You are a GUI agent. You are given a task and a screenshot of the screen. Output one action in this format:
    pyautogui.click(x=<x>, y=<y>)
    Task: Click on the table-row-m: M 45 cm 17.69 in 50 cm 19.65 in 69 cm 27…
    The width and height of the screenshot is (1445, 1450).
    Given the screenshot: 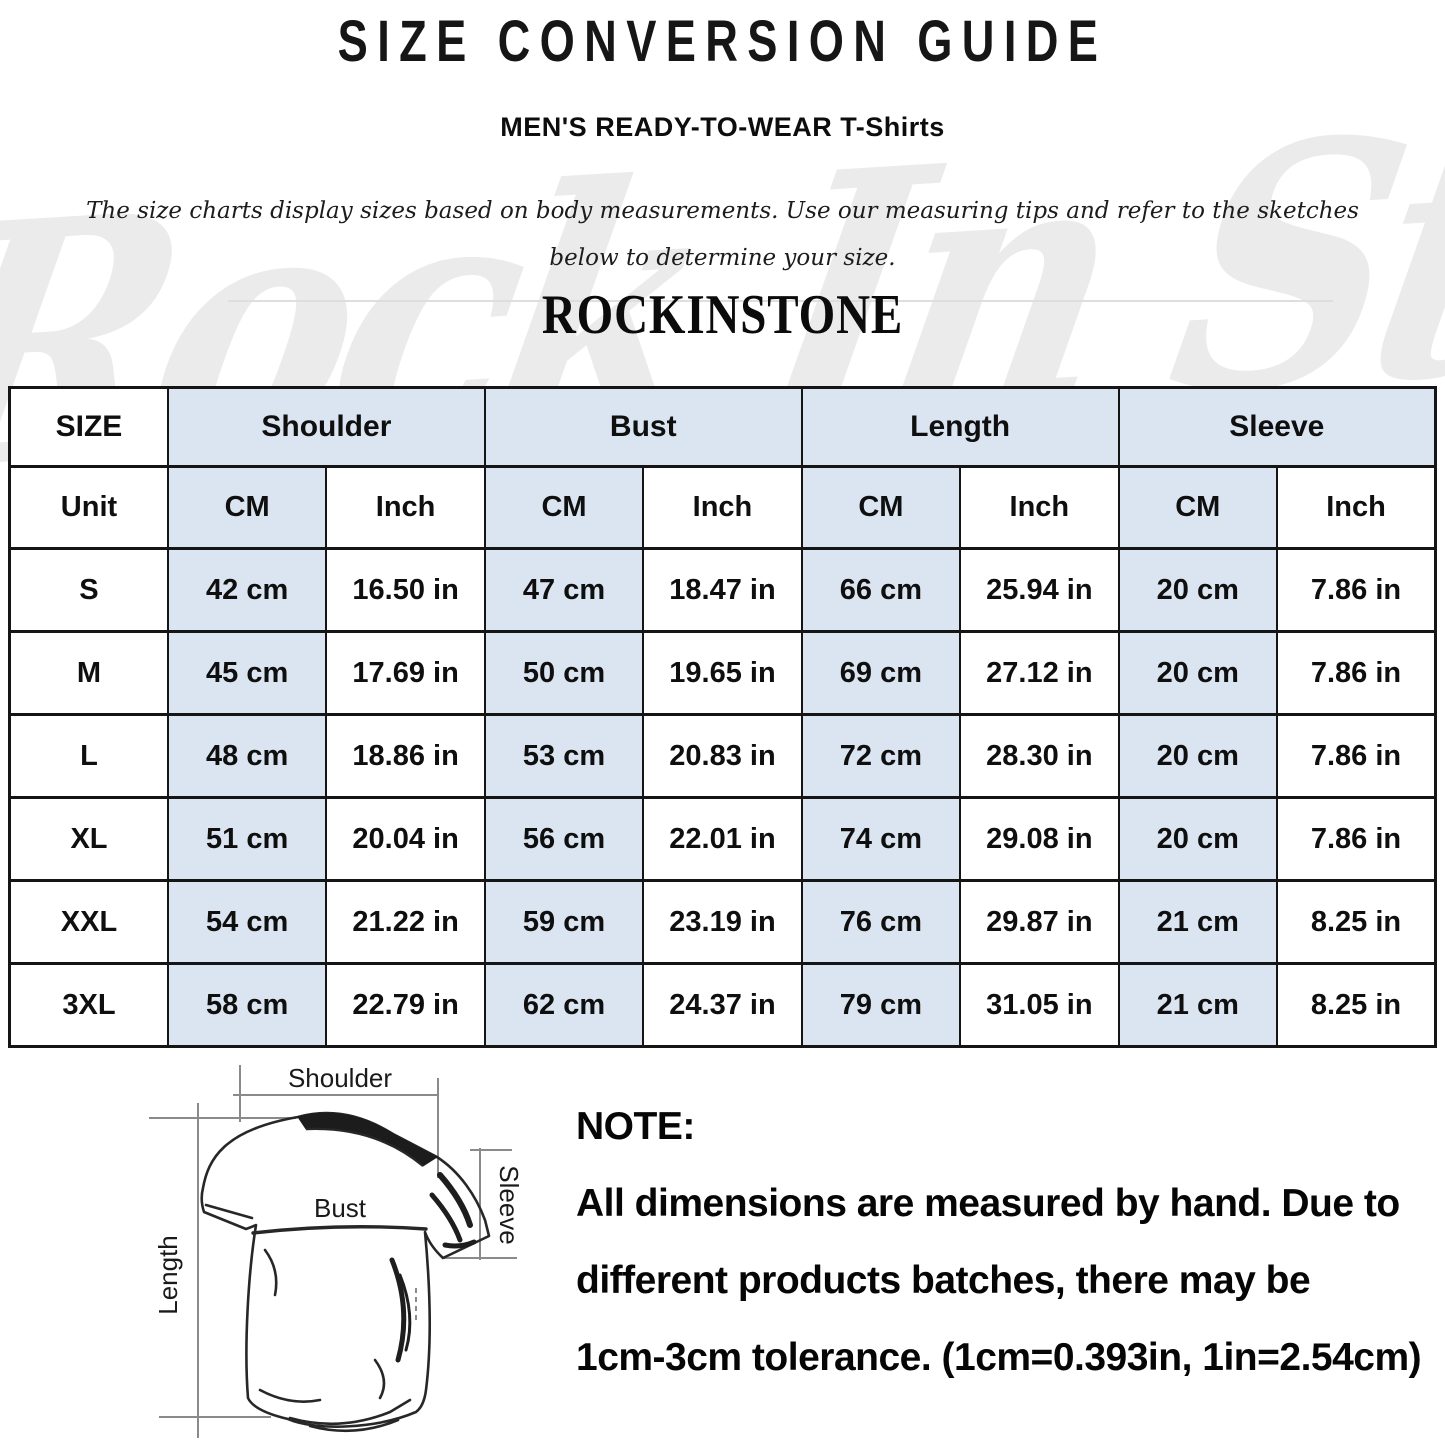 What is the action you would take?
    pyautogui.click(x=722, y=673)
    